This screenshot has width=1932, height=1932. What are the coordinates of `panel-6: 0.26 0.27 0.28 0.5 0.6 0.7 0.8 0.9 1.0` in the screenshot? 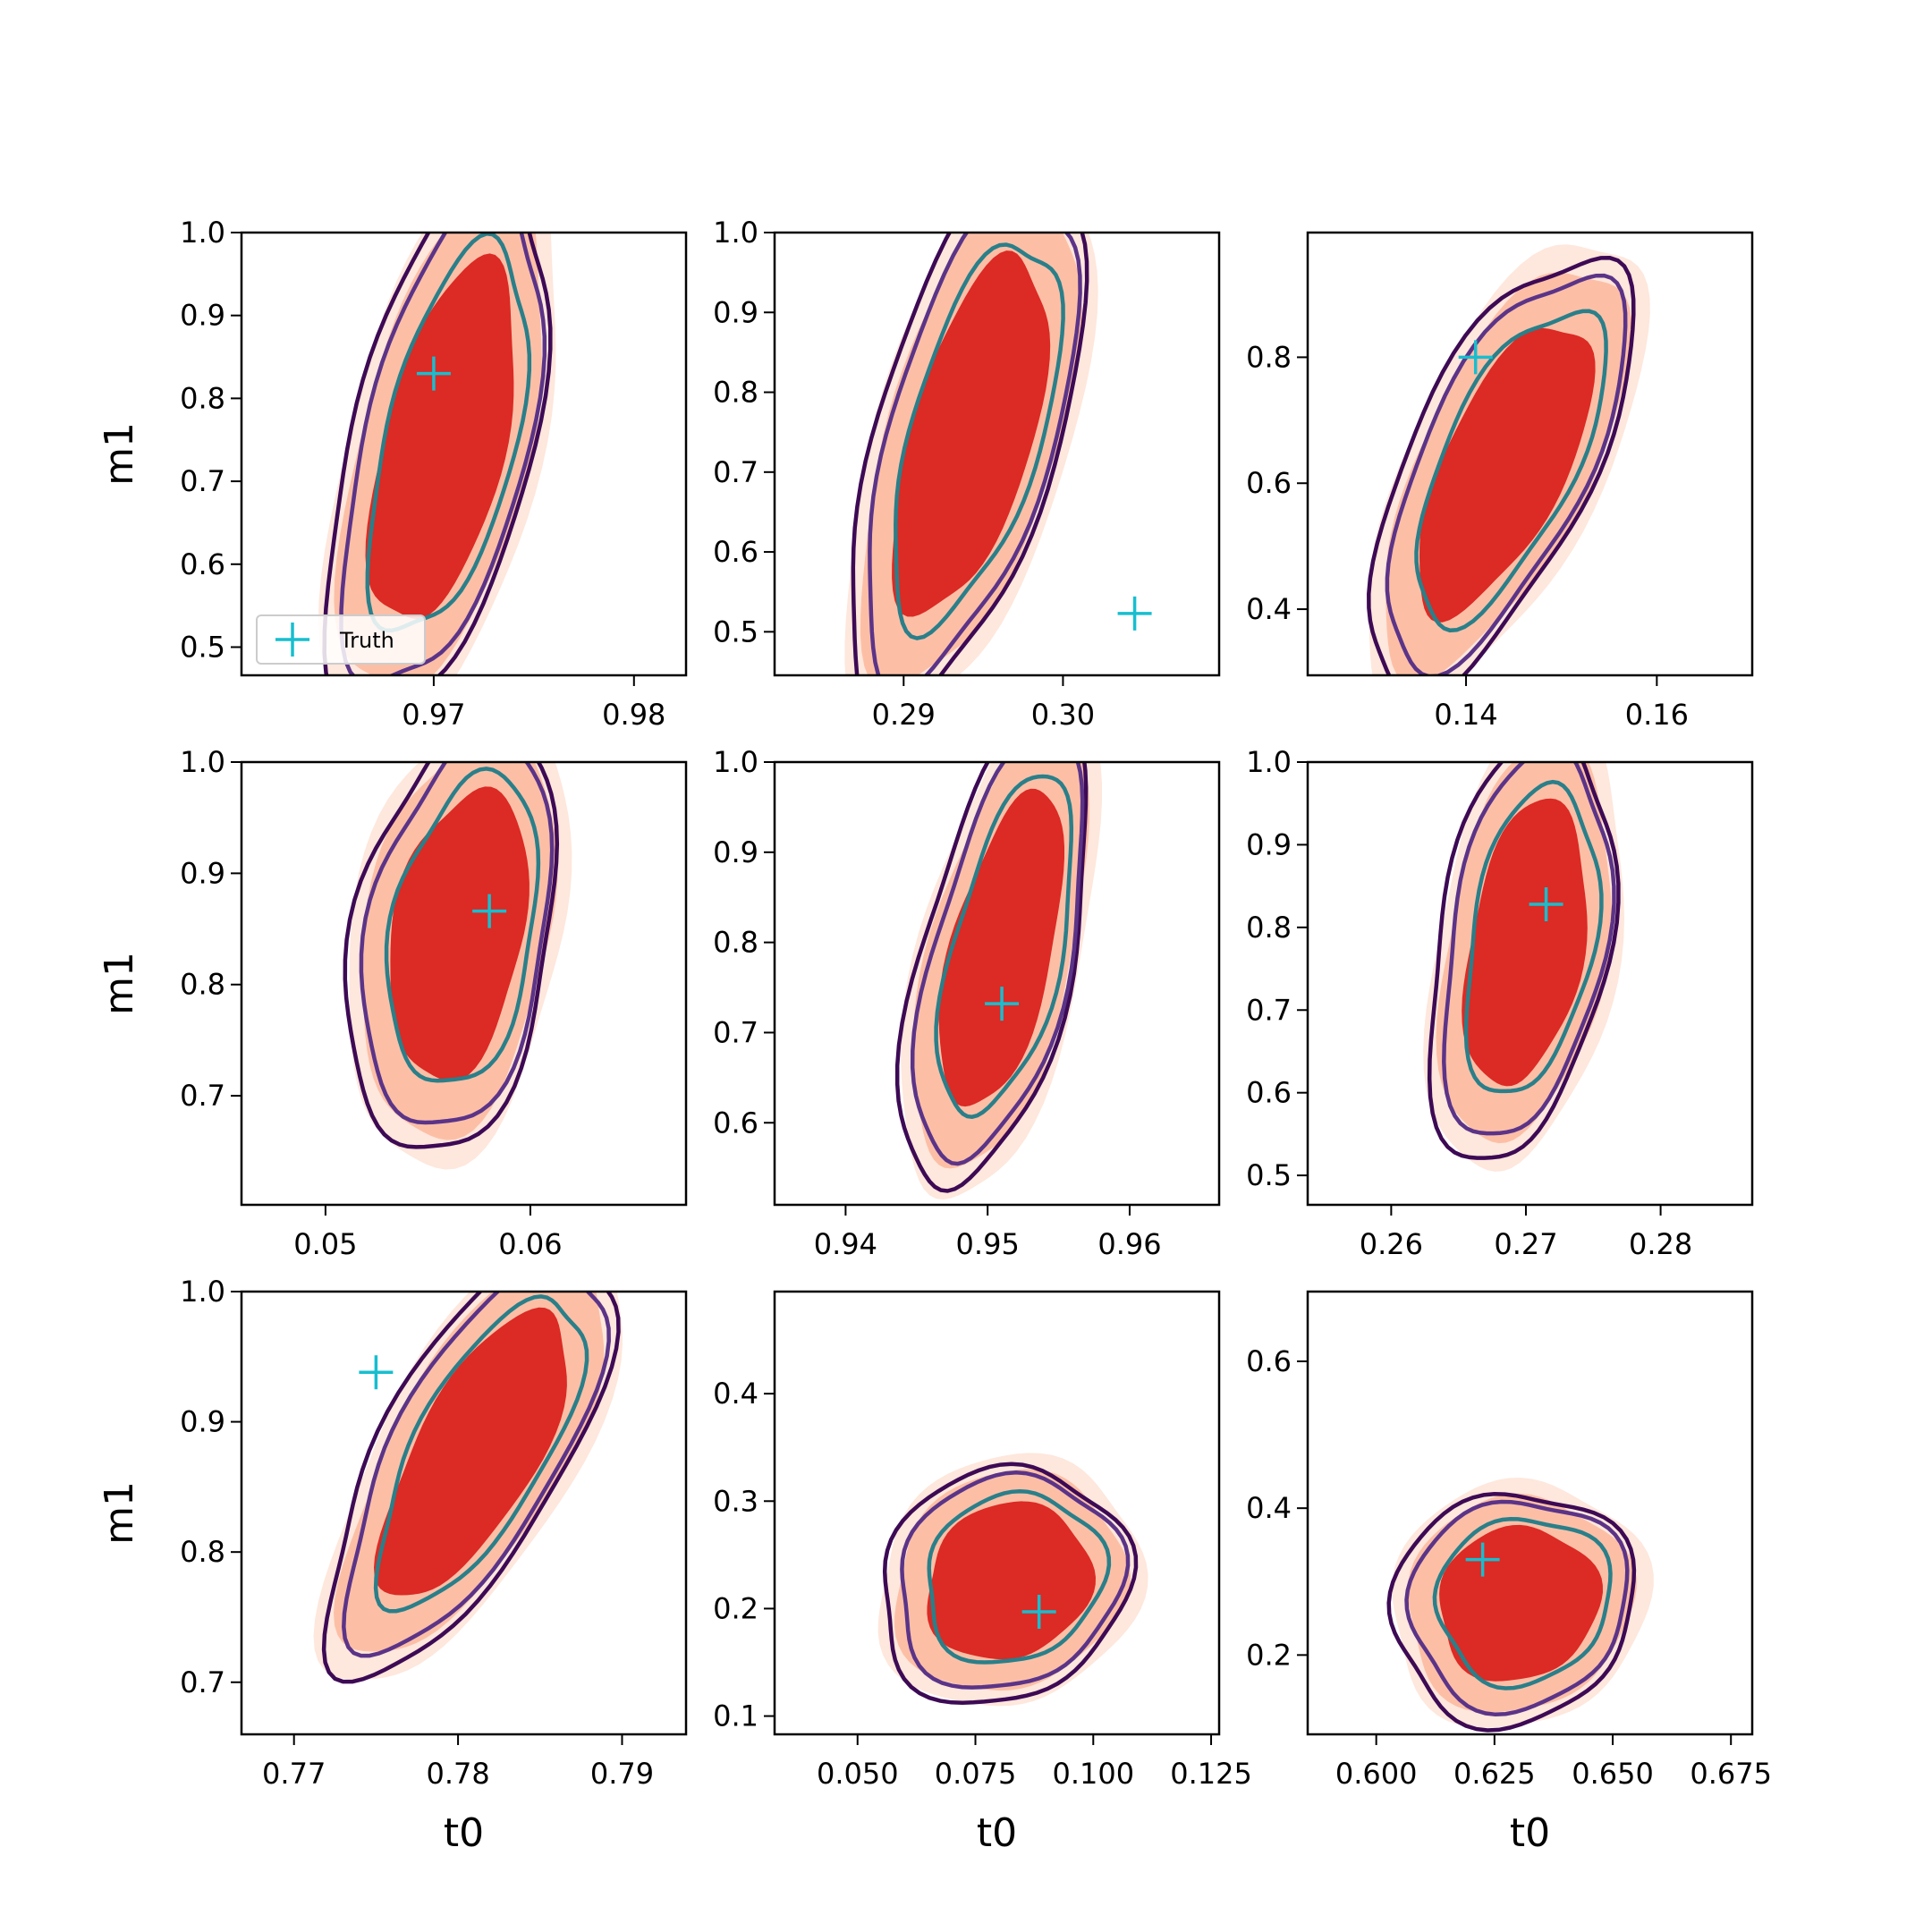 It's located at (1500, 1003).